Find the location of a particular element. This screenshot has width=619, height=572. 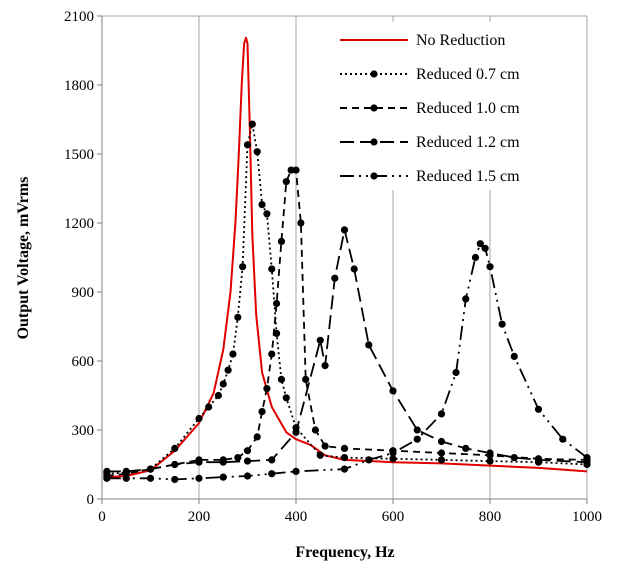

y-tick-label: 900 is located at coordinates (83, 293).